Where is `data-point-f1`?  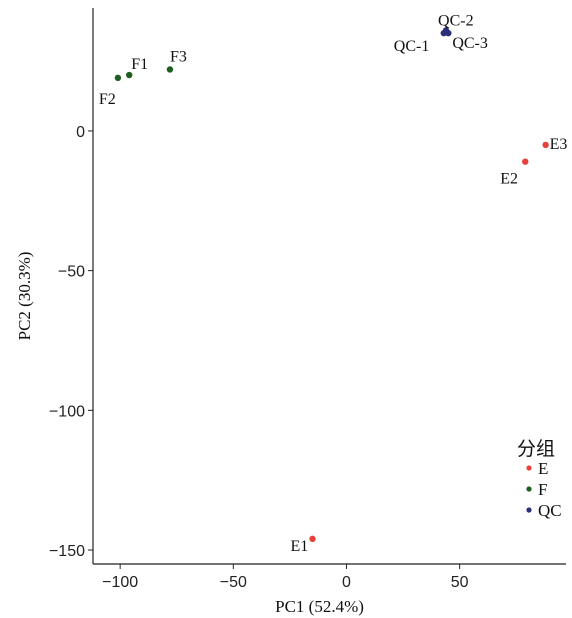
data-point-f1 is located at coordinates (129, 75).